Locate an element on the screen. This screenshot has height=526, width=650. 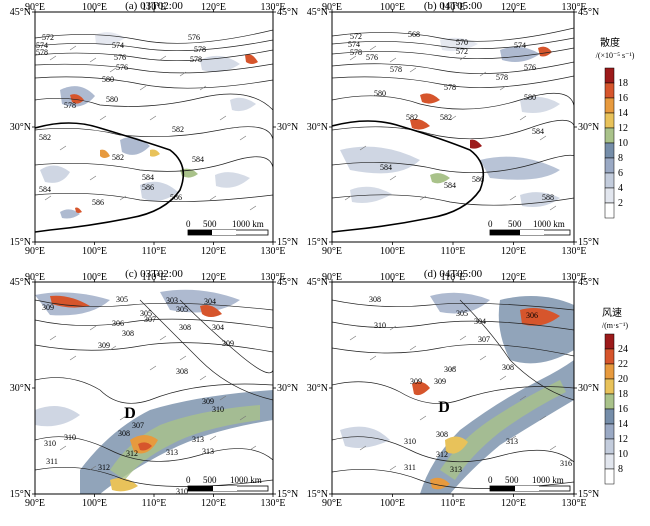
contour-label: 580 is located at coordinates (380, 93).